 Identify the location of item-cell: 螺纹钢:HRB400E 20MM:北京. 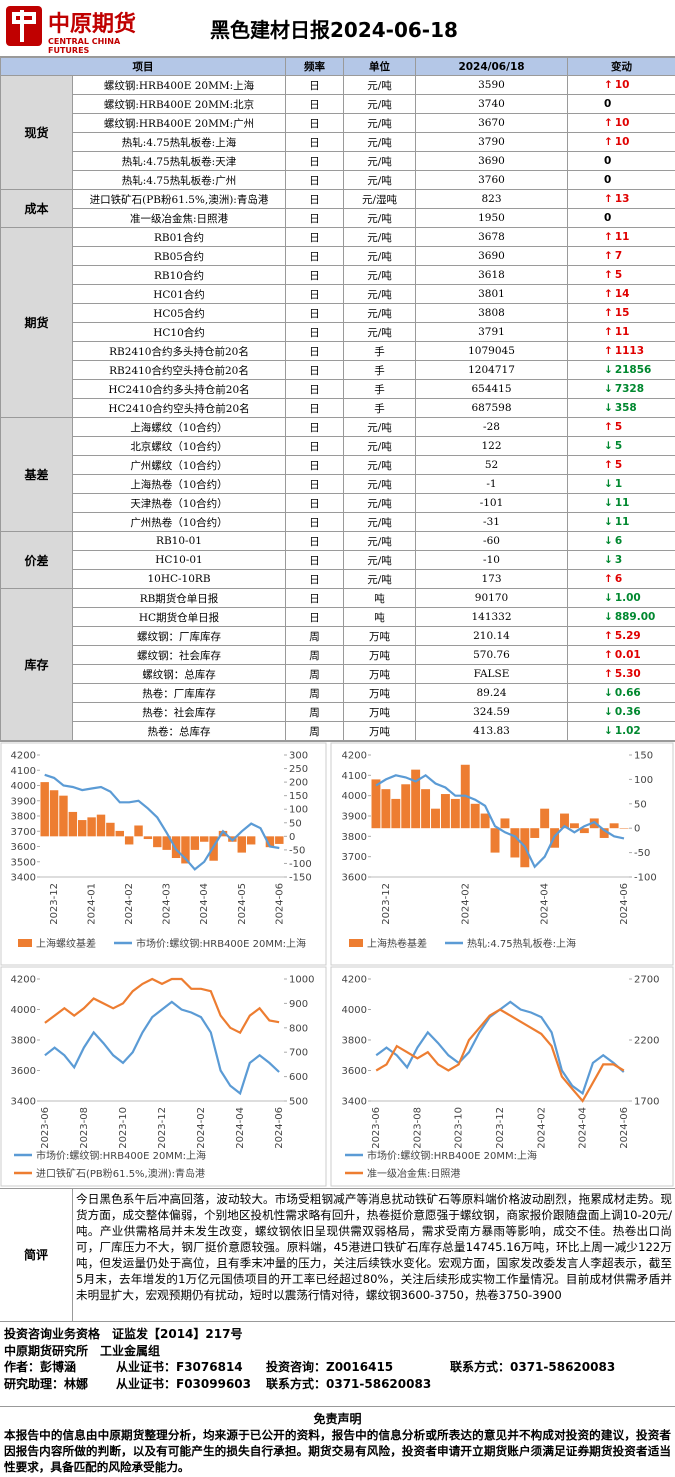
(179, 104).